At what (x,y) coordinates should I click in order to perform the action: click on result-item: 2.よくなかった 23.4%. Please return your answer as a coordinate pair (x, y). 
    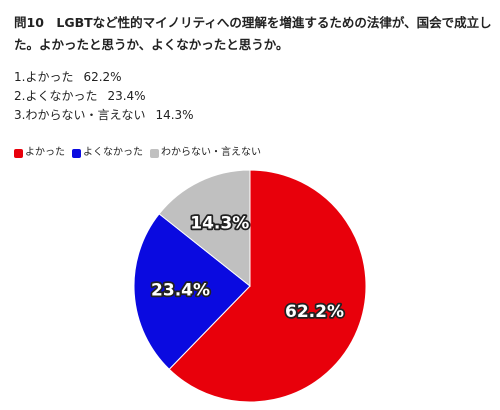
    Looking at the image, I should click on (104, 96).